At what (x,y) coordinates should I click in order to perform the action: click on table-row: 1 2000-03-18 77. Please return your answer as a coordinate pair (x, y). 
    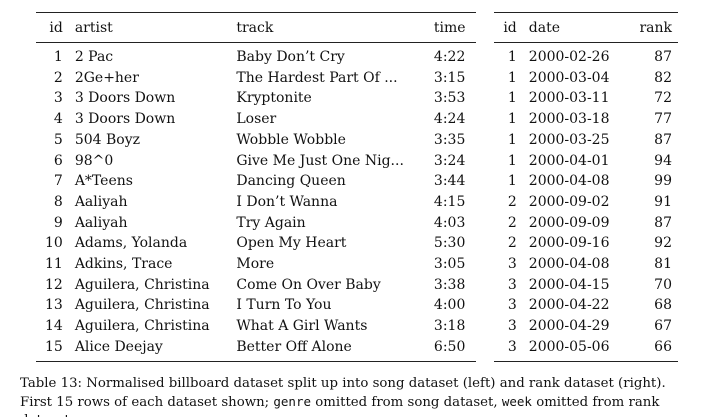
    Looking at the image, I should click on (586, 119).